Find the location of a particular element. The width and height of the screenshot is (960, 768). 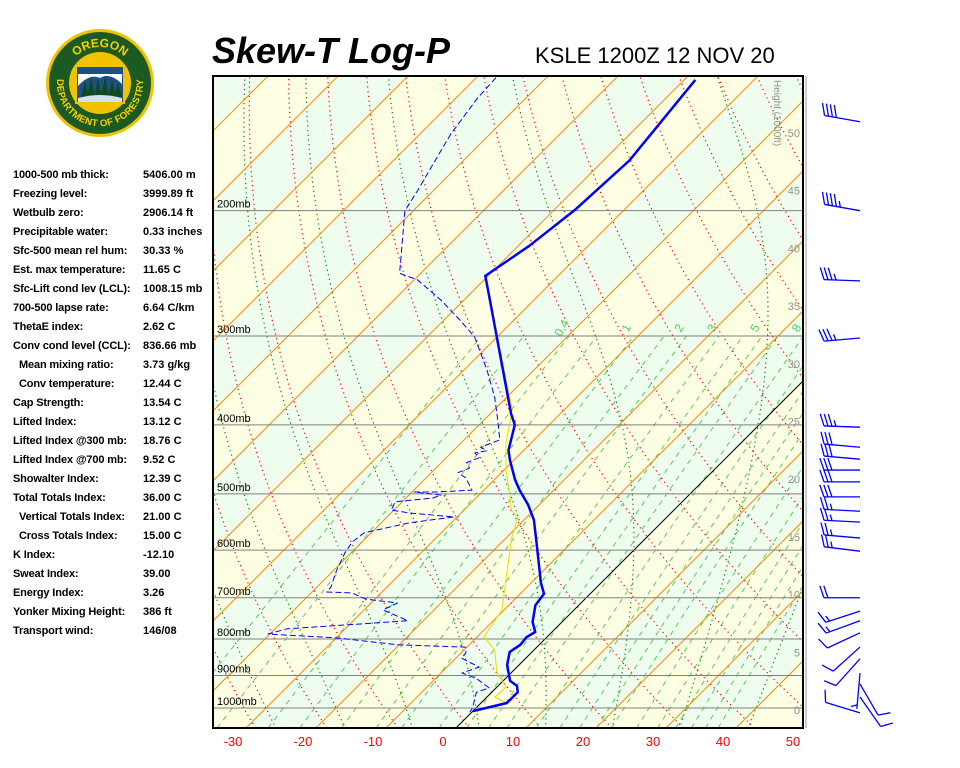

stat-label: Mean mixing ratio: is located at coordinates (66, 365).